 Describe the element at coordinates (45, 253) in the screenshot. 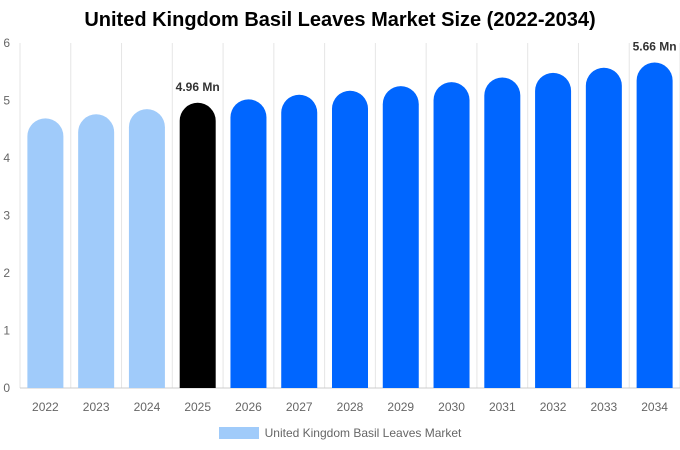

I see `bar-2022` at that location.